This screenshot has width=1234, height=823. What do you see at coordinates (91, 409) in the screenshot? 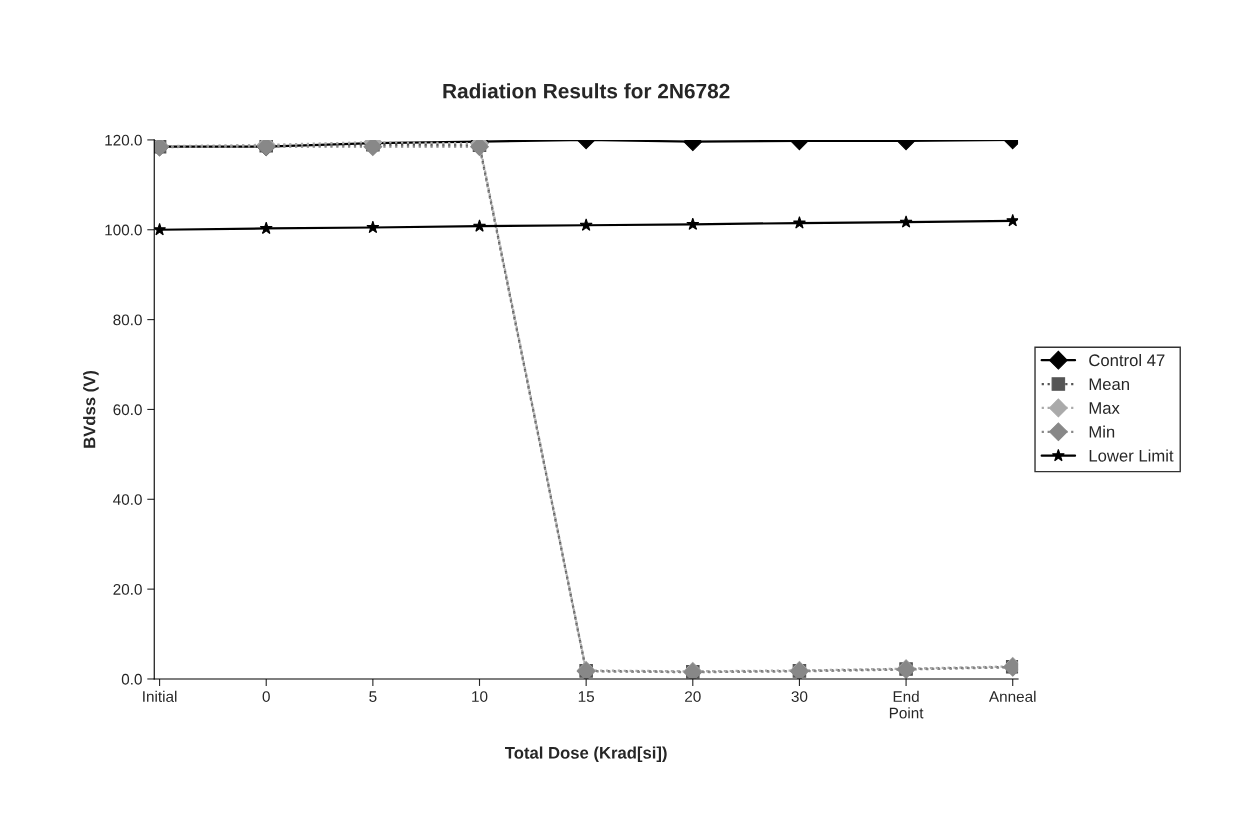
I see `y-axis-title: BVdss (V)` at bounding box center [91, 409].